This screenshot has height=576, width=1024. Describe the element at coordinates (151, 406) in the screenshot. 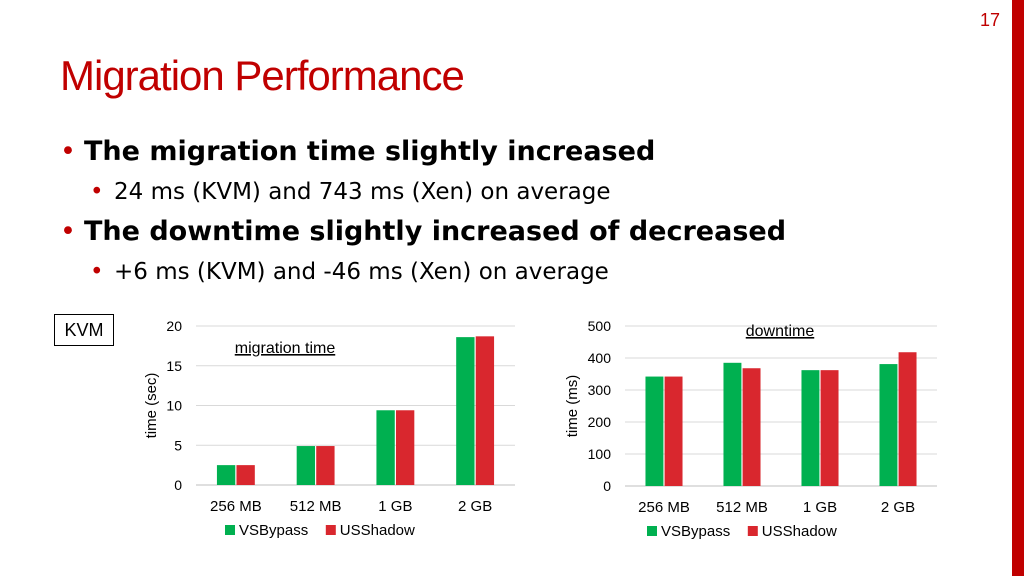

I see `y-axis-label: time (sec)` at that location.